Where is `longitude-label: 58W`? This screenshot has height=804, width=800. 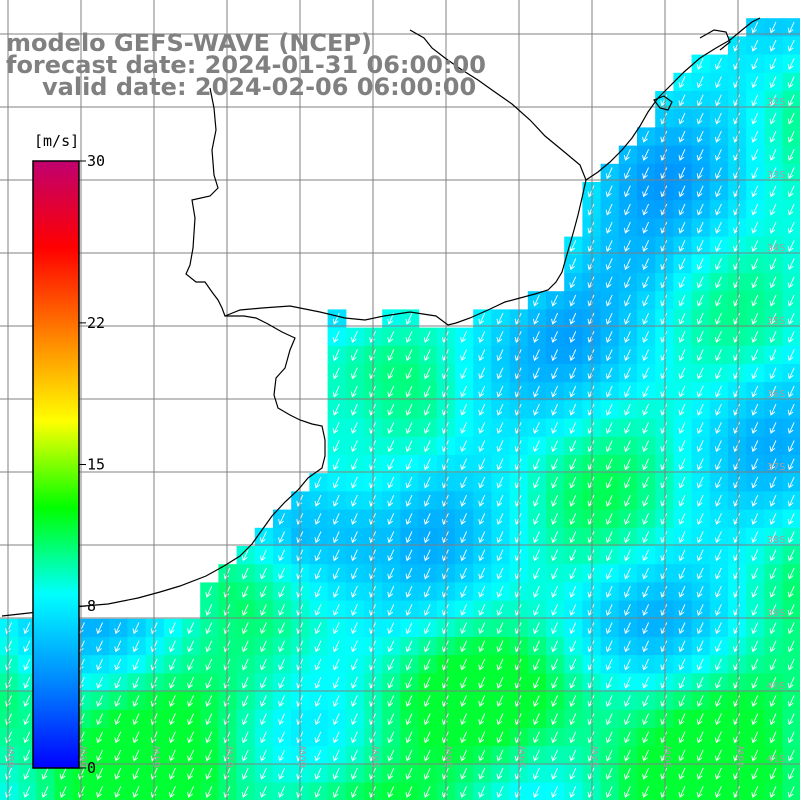 longitude-label: 58W is located at coordinates (376, 756).